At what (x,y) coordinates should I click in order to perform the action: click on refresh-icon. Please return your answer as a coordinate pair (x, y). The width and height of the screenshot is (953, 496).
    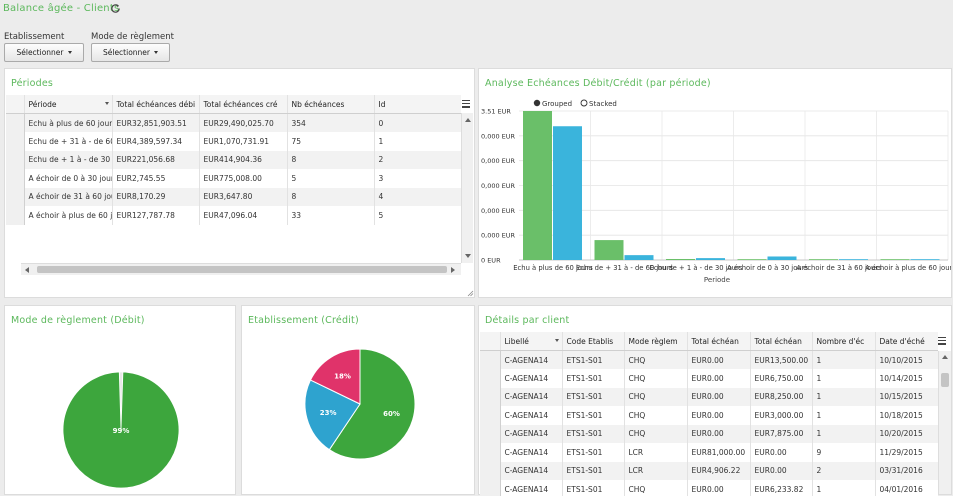
    Looking at the image, I should click on (115, 8).